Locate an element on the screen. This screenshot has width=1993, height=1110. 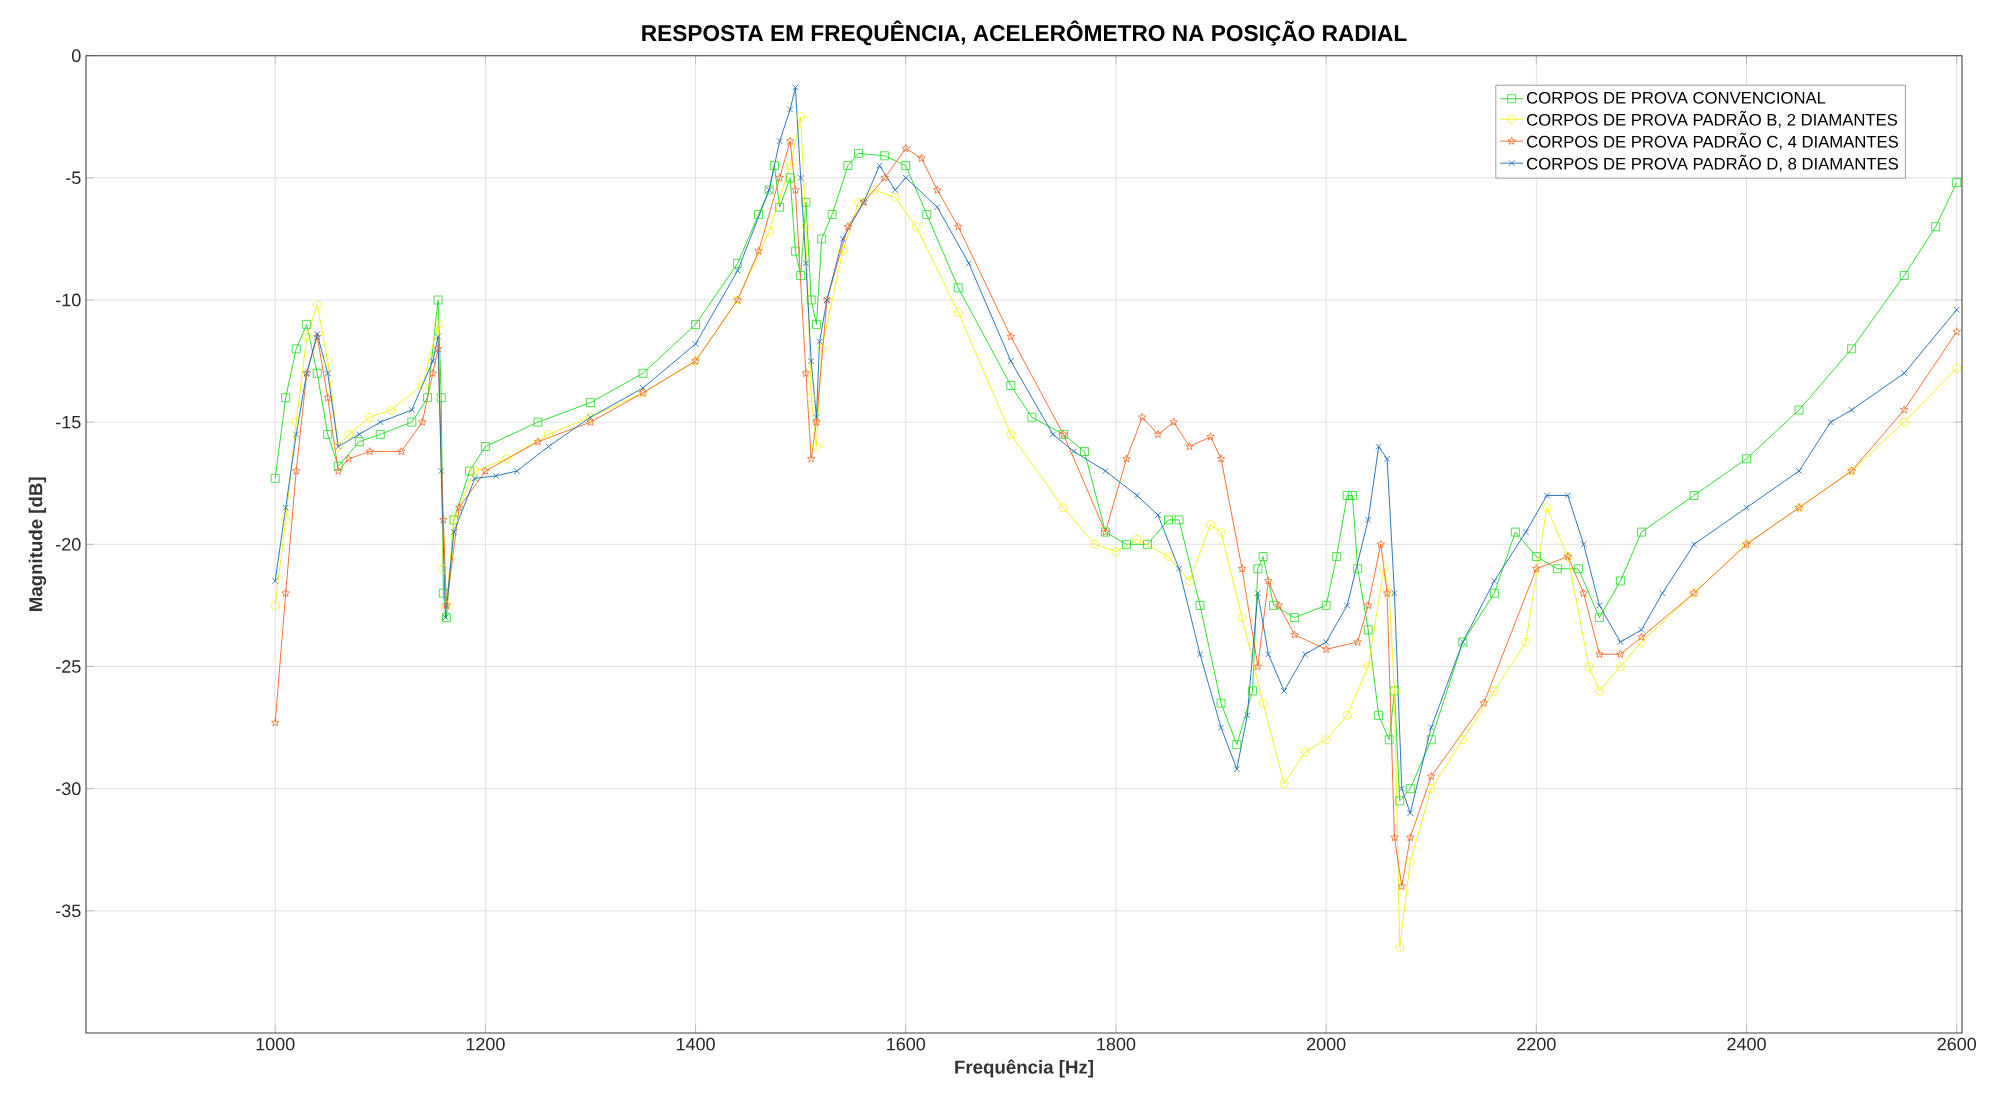
chart-title: RESPOSTA EM FREQUÊNCIA, ACELERÔMETRO NA POSIÇÃO RADIAL is located at coordinates (1024, 33).